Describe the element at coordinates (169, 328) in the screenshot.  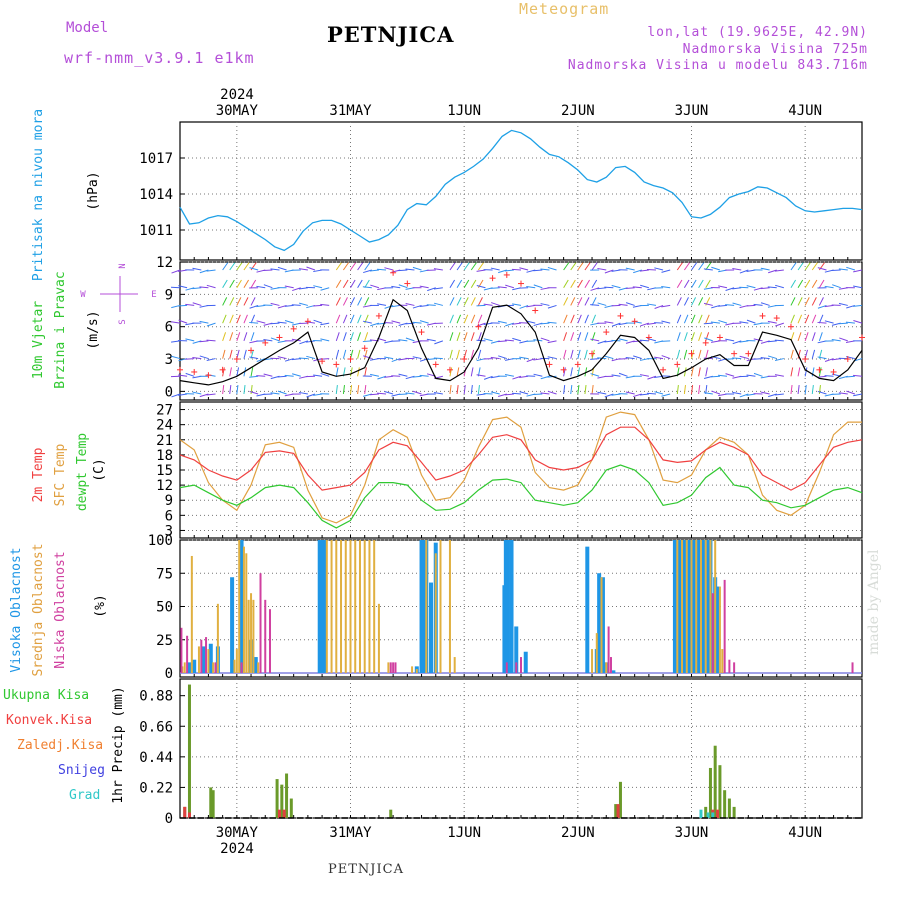
I see `y-tick-label: 6` at that location.